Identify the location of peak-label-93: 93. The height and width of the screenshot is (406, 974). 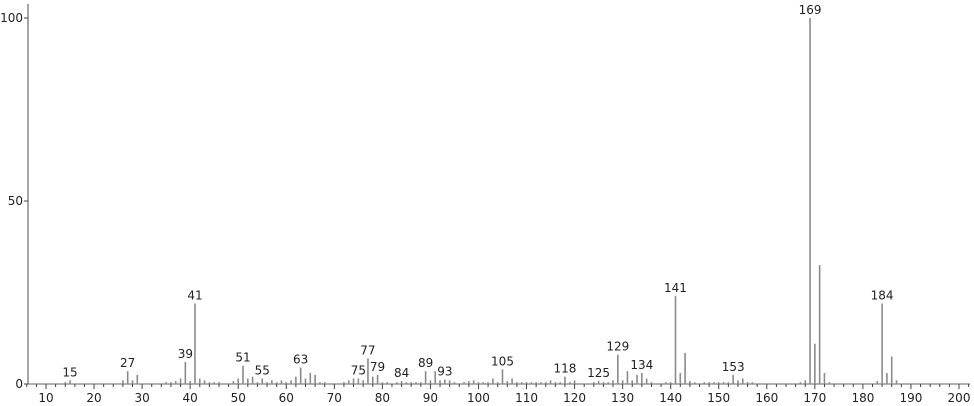
(444, 372).